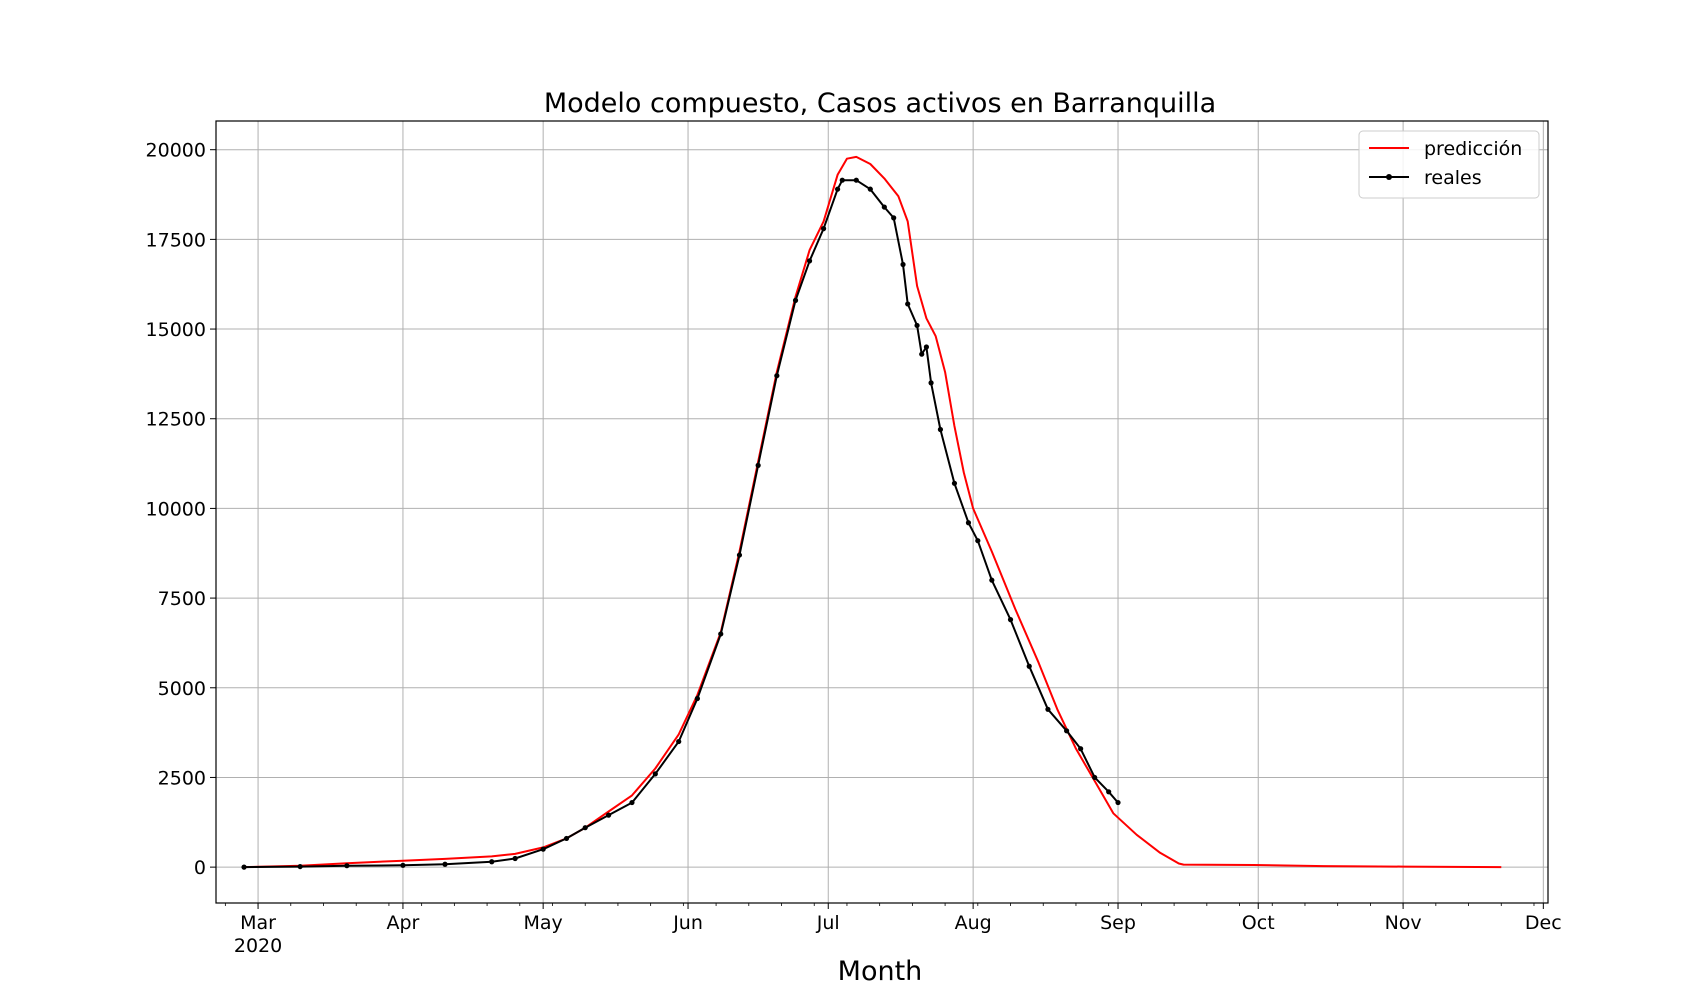 This screenshot has width=1700, height=1000. Describe the element at coordinates (176, 151) in the screenshot. I see `y-tick-label: 20000` at that location.